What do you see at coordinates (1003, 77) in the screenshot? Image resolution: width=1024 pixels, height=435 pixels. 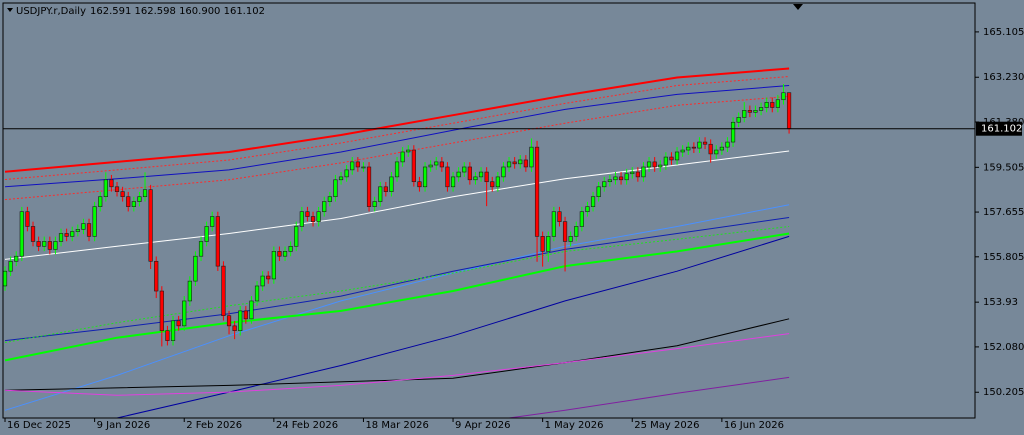 I see `y-tick-label: 163.230` at bounding box center [1003, 77].